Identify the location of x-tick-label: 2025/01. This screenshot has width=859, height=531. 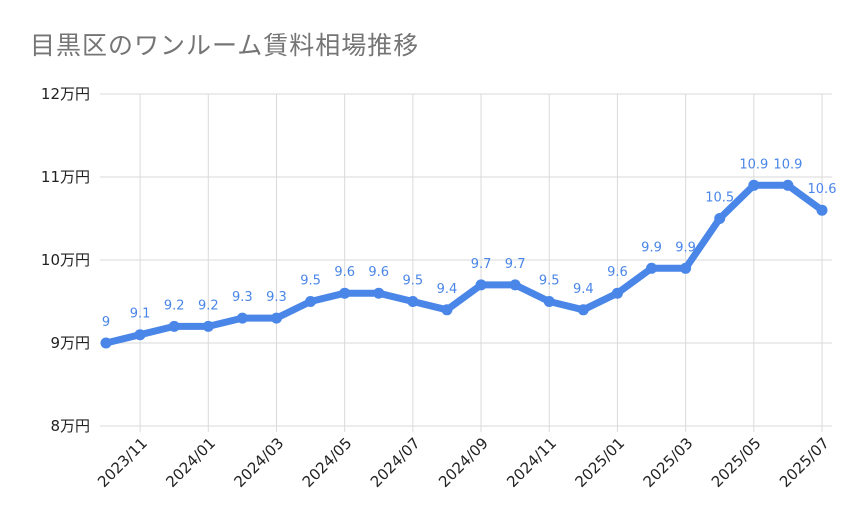
(599, 462).